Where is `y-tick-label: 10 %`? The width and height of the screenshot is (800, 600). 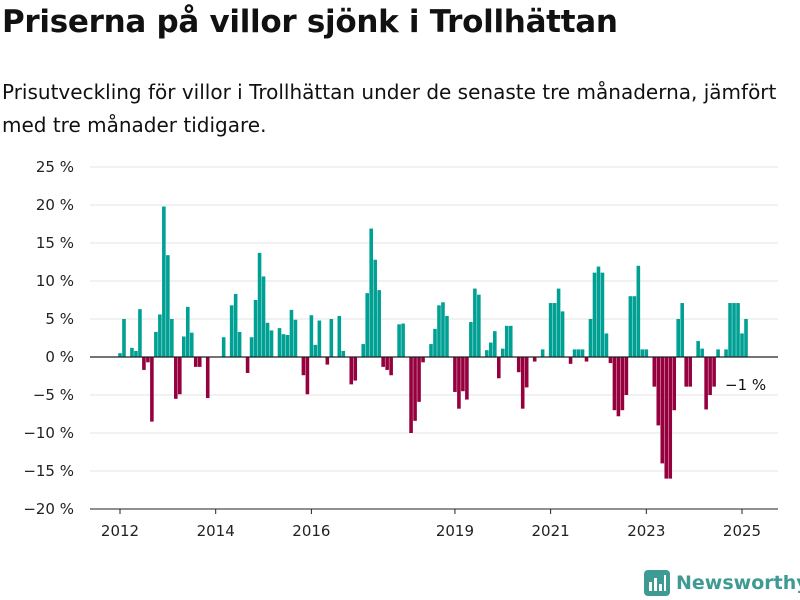
y-tick-label: 10 % is located at coordinates (55, 281).